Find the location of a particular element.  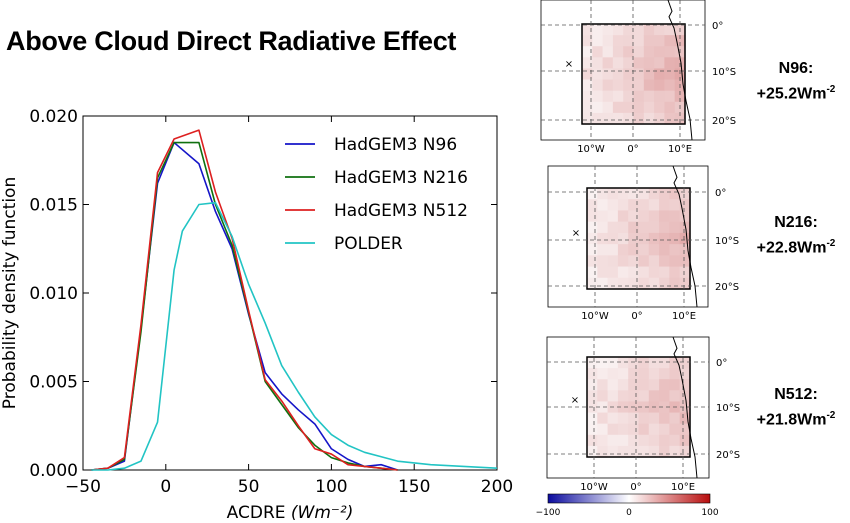

map-panel-n216: × 0° 10°S 20°S 10°W 0° 10°E is located at coordinates (643, 243).